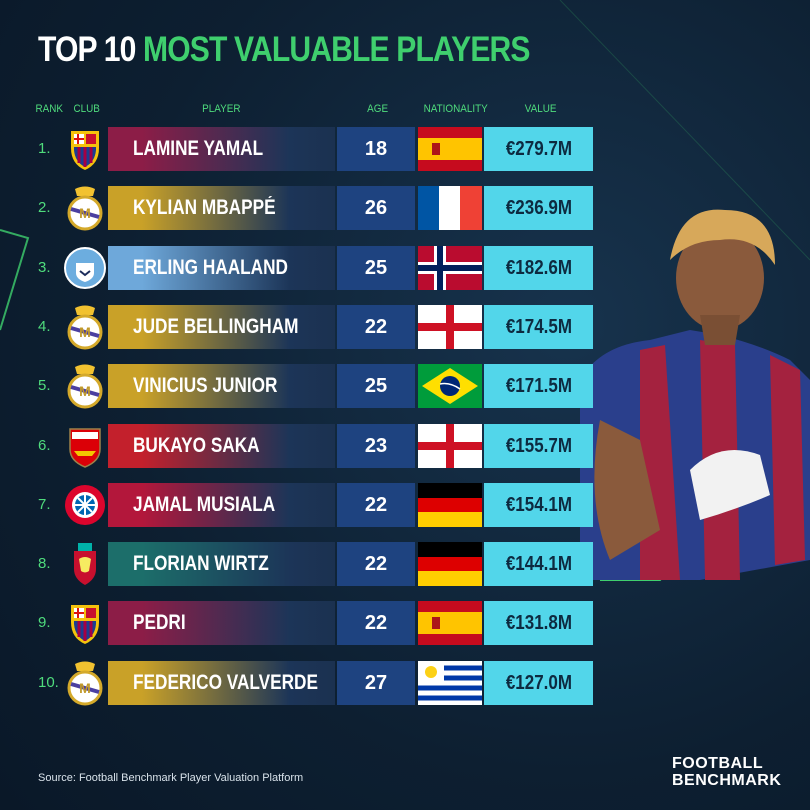 This screenshot has width=810, height=810. Describe the element at coordinates (44, 504) in the screenshot. I see `rank: 7.` at that location.